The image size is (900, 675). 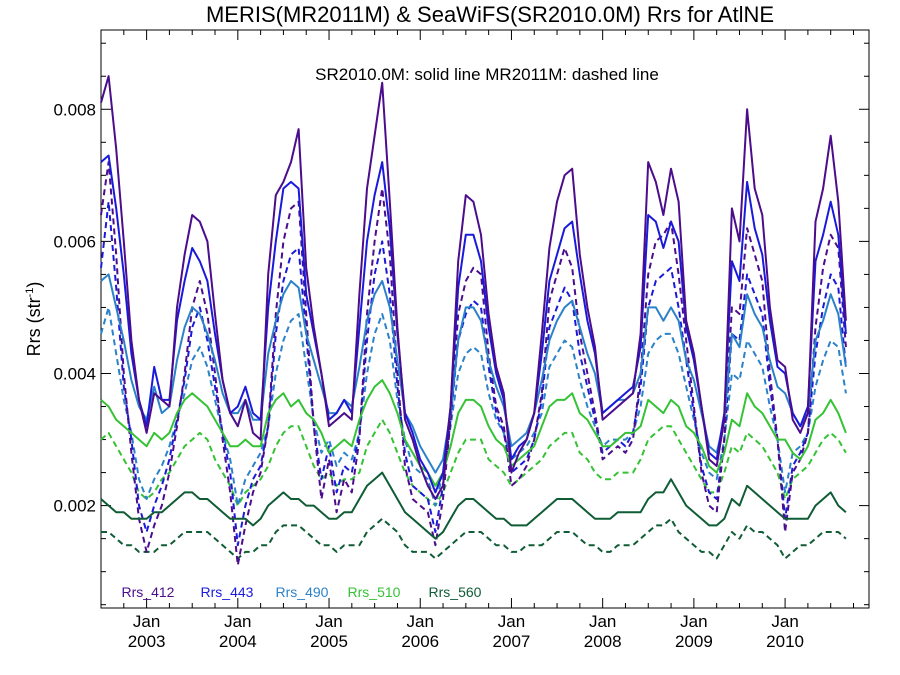 What do you see at coordinates (455, 592) in the screenshot?
I see `legend-item-rrs-560: Rrs_560` at bounding box center [455, 592].